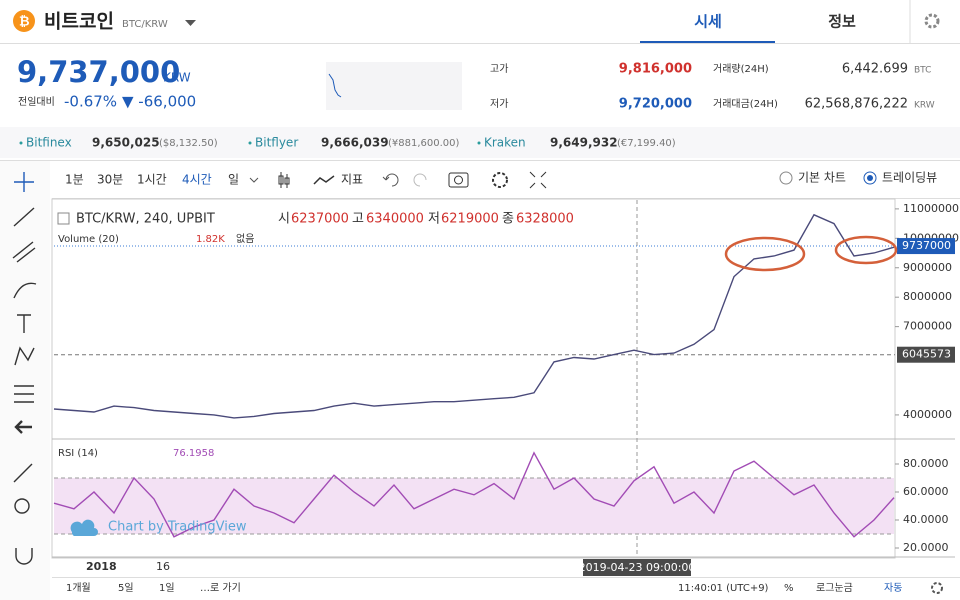  I want to click on stat-label: 고가, so click(499, 69).